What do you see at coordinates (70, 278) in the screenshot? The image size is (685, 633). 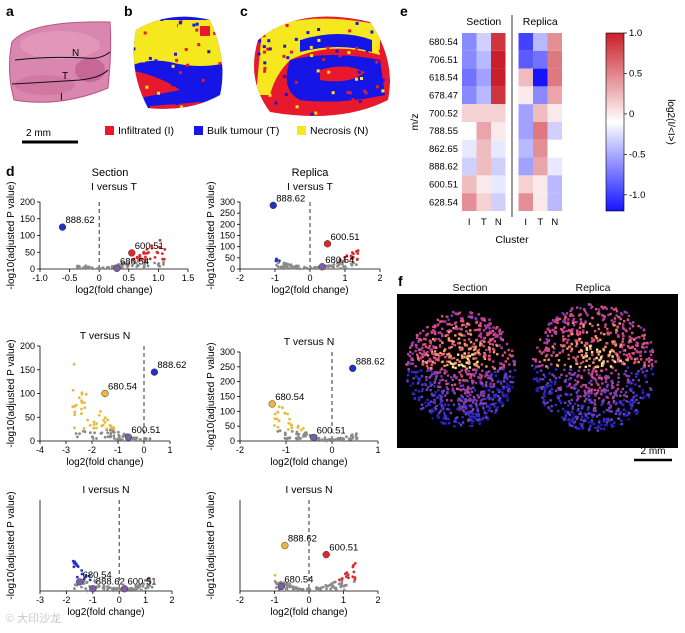 I see `x-tick-label: -0.5` at bounding box center [70, 278].